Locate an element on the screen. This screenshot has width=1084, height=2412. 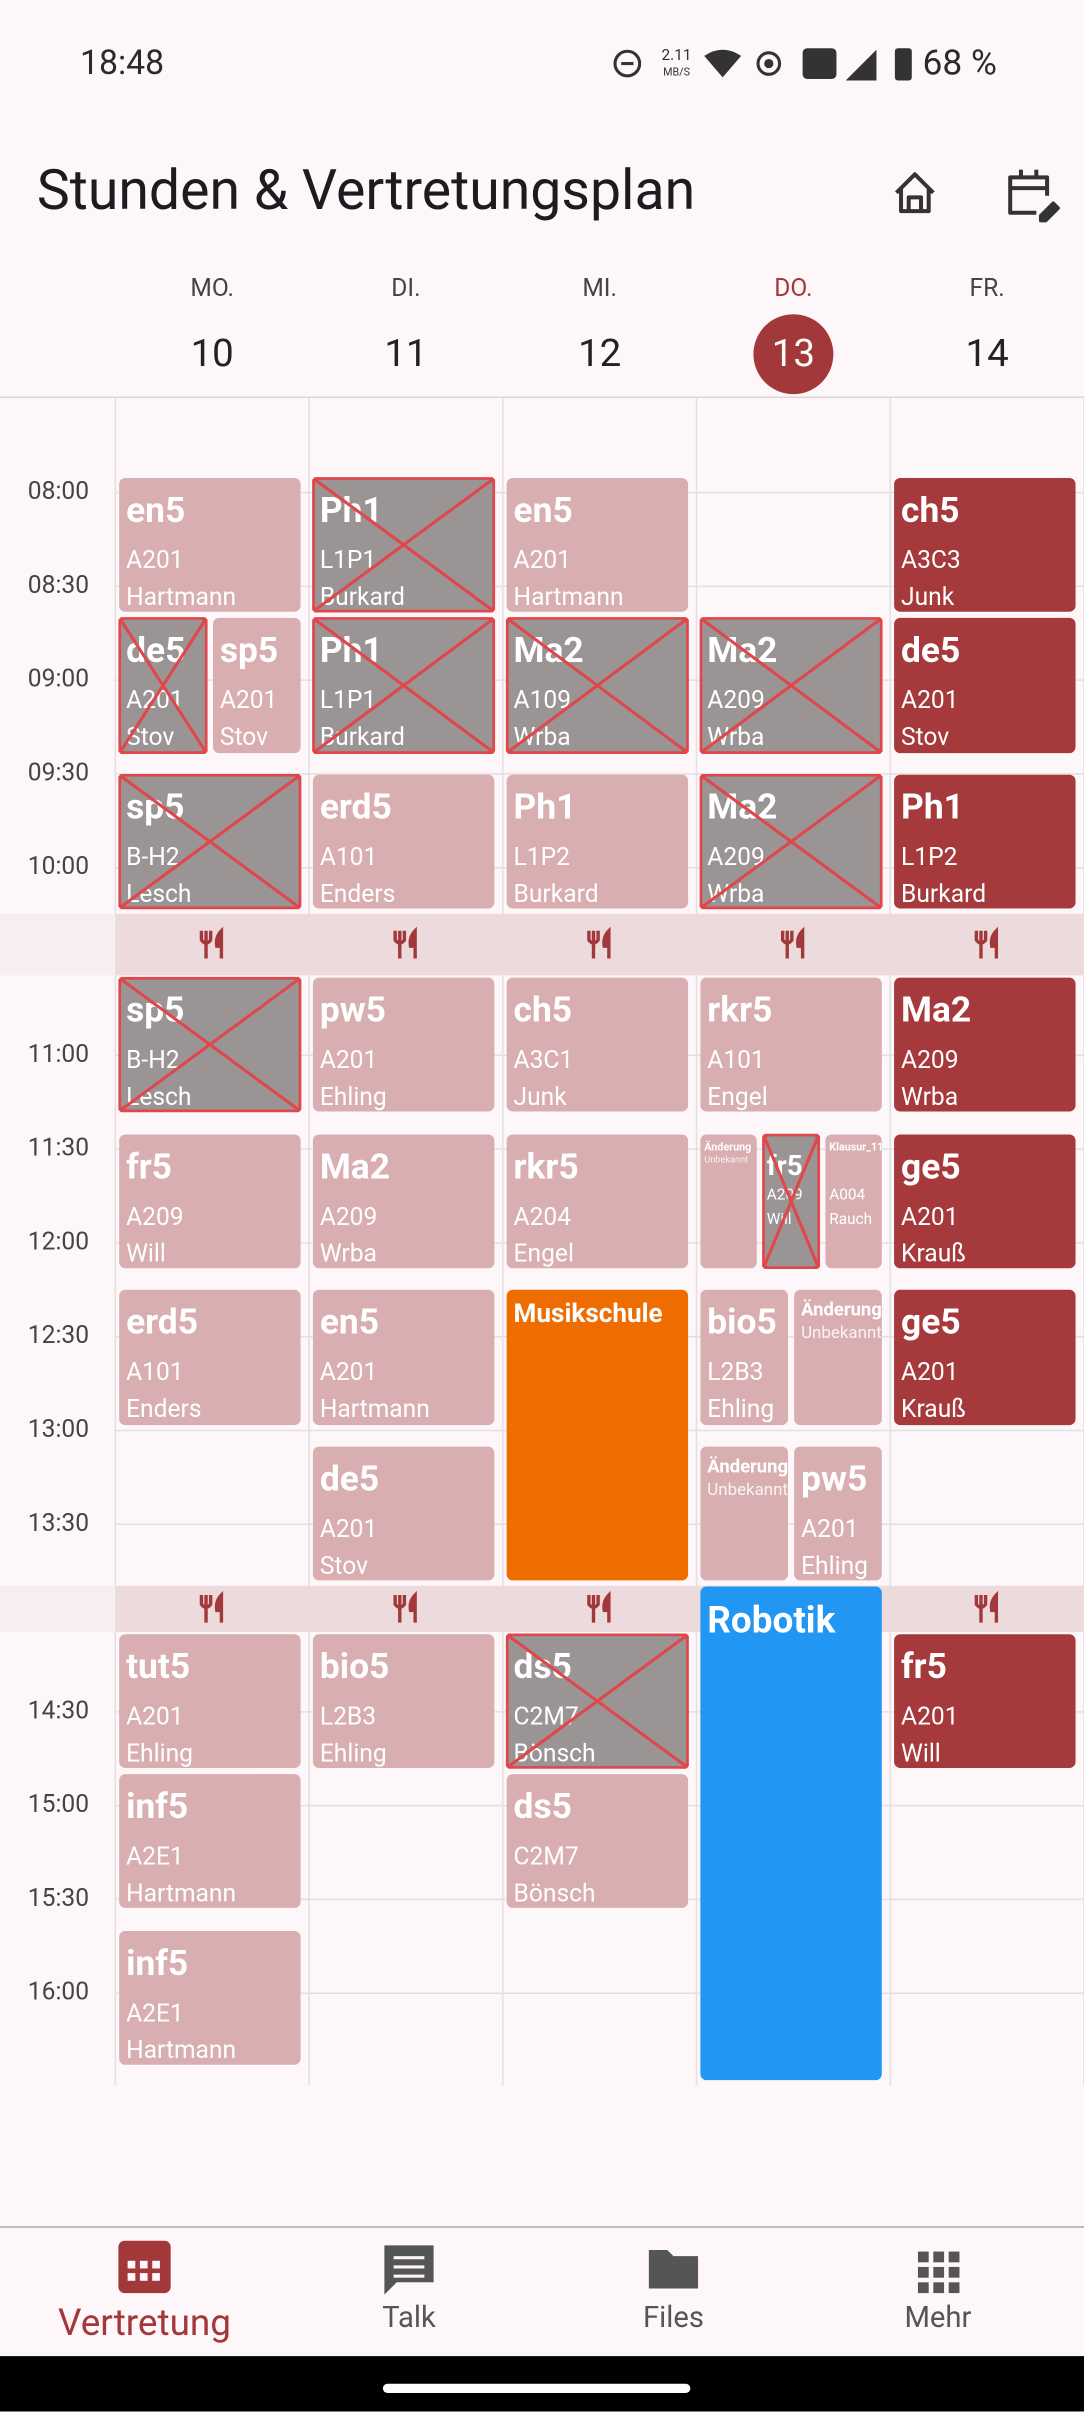
nav-item: Mehr is located at coordinates (938, 2293).